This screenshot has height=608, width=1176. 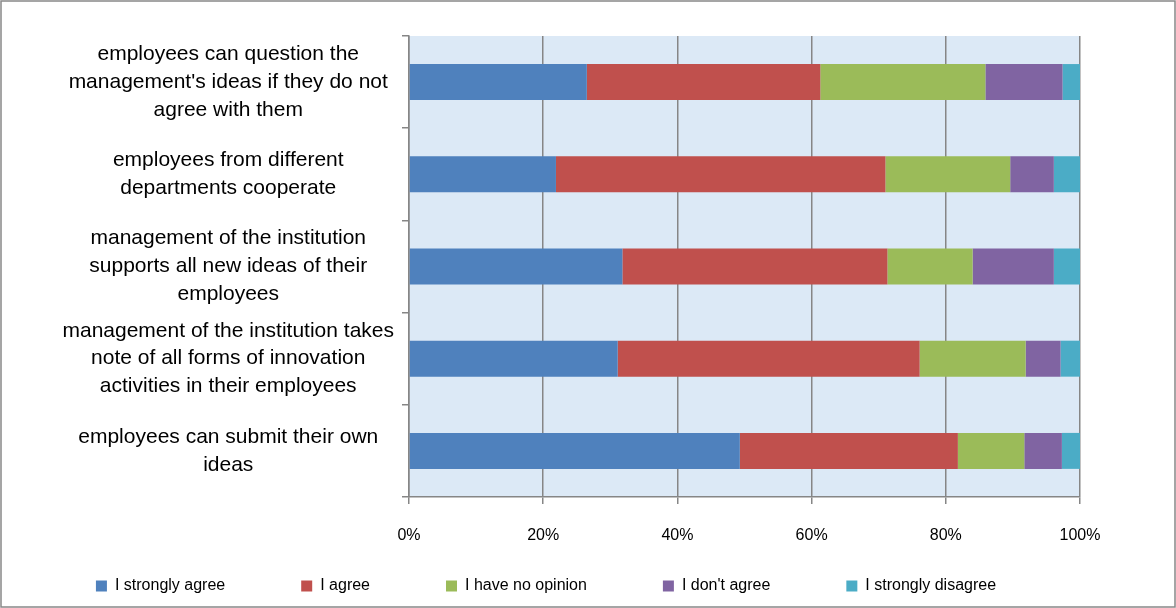 I want to click on y-tick-label: employees can submit their own ideas, so click(x=228, y=449).